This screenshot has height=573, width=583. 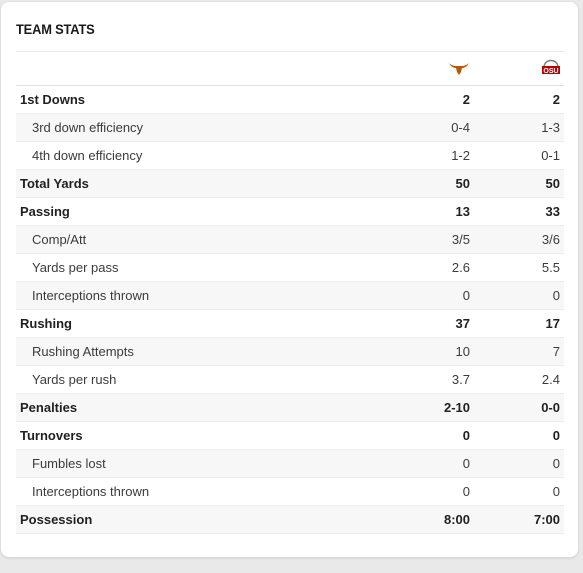 I want to click on stat-row: Rushing 37 17, so click(x=290, y=324).